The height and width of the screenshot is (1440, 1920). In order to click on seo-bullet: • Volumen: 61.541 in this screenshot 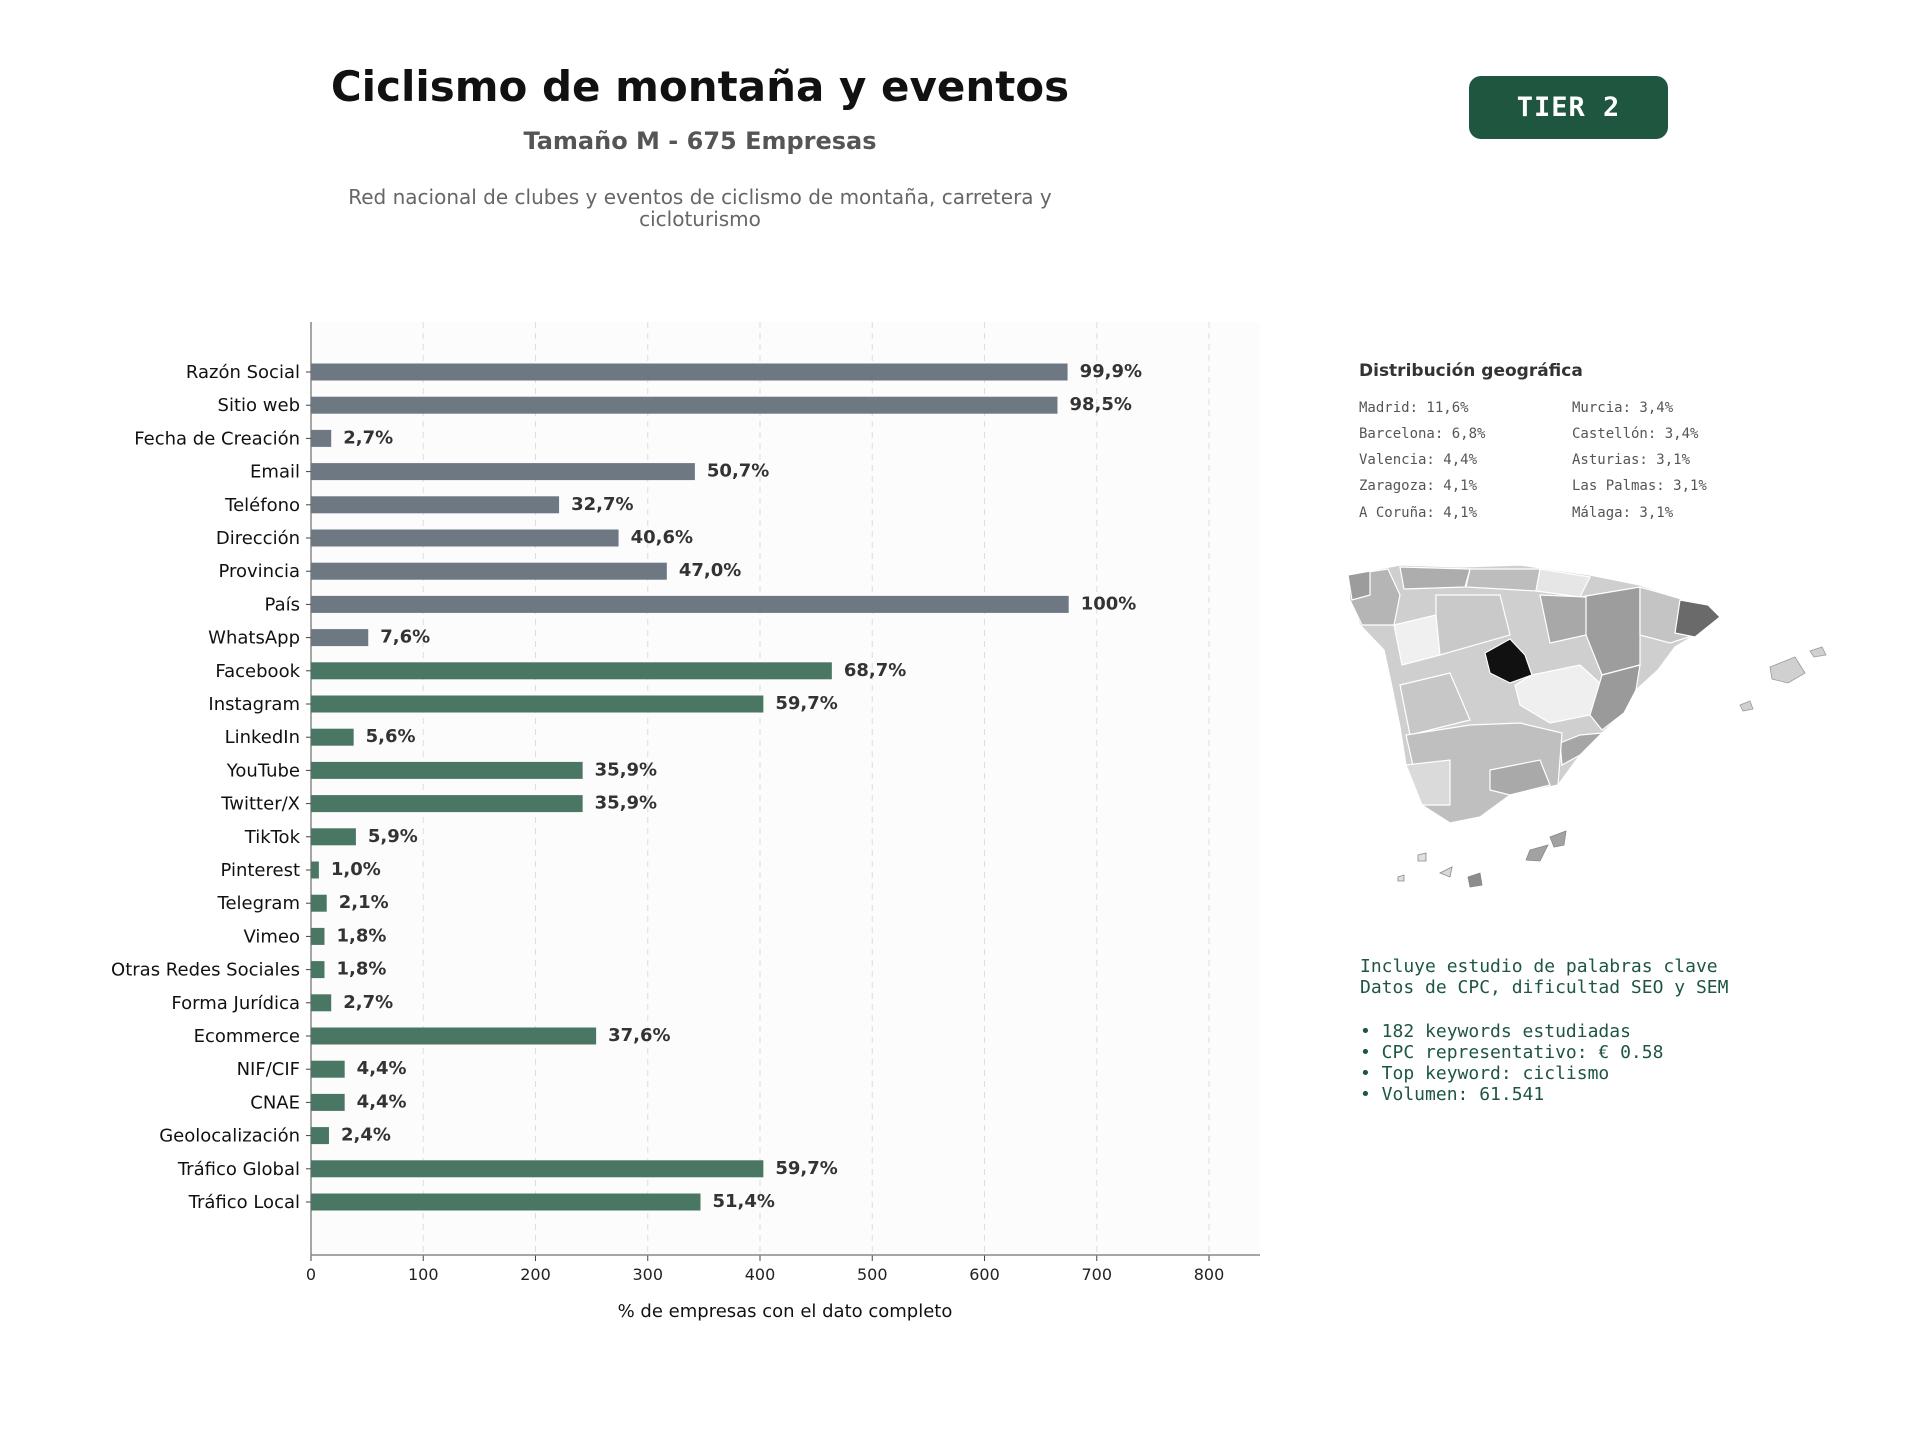, I will do `click(1452, 1094)`.